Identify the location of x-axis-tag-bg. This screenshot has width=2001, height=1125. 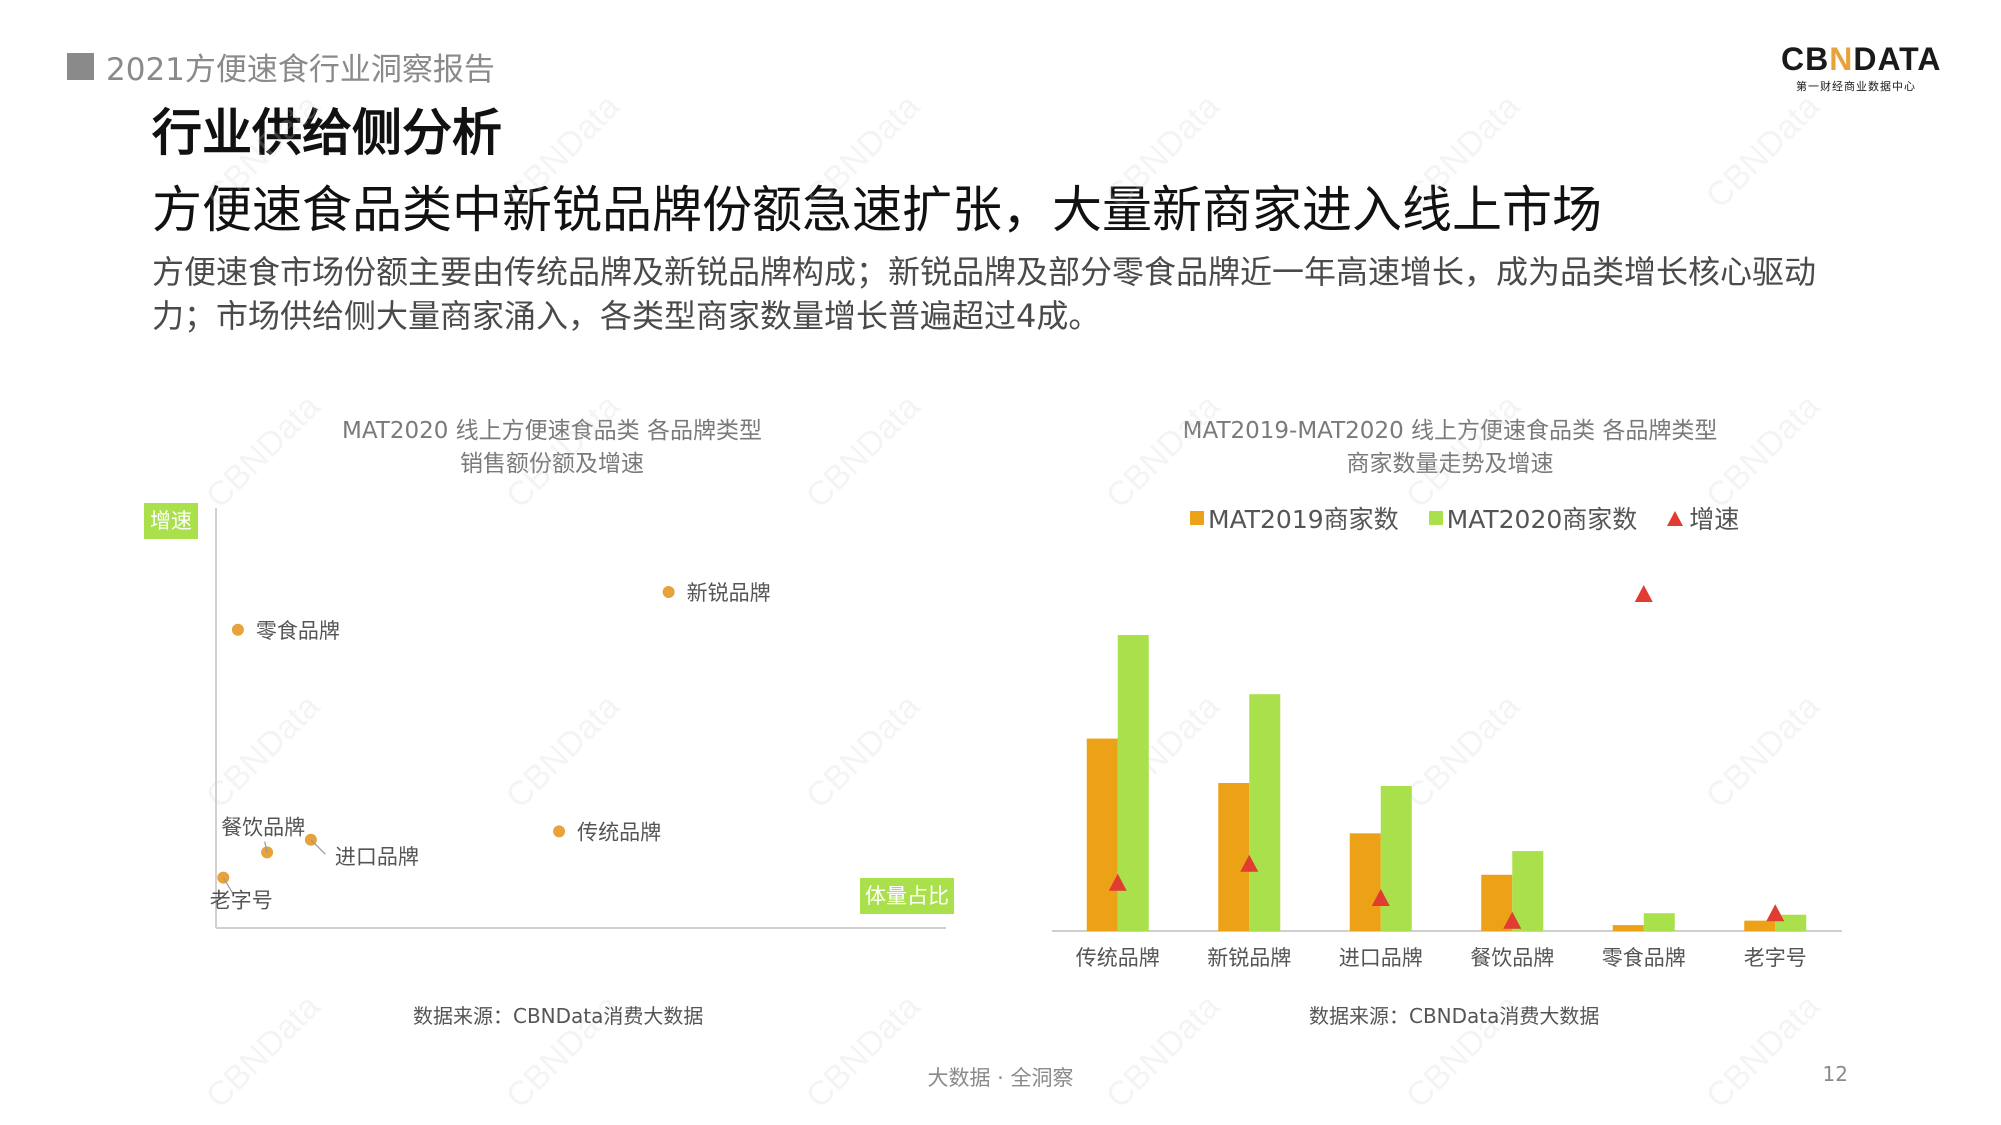
(907, 896).